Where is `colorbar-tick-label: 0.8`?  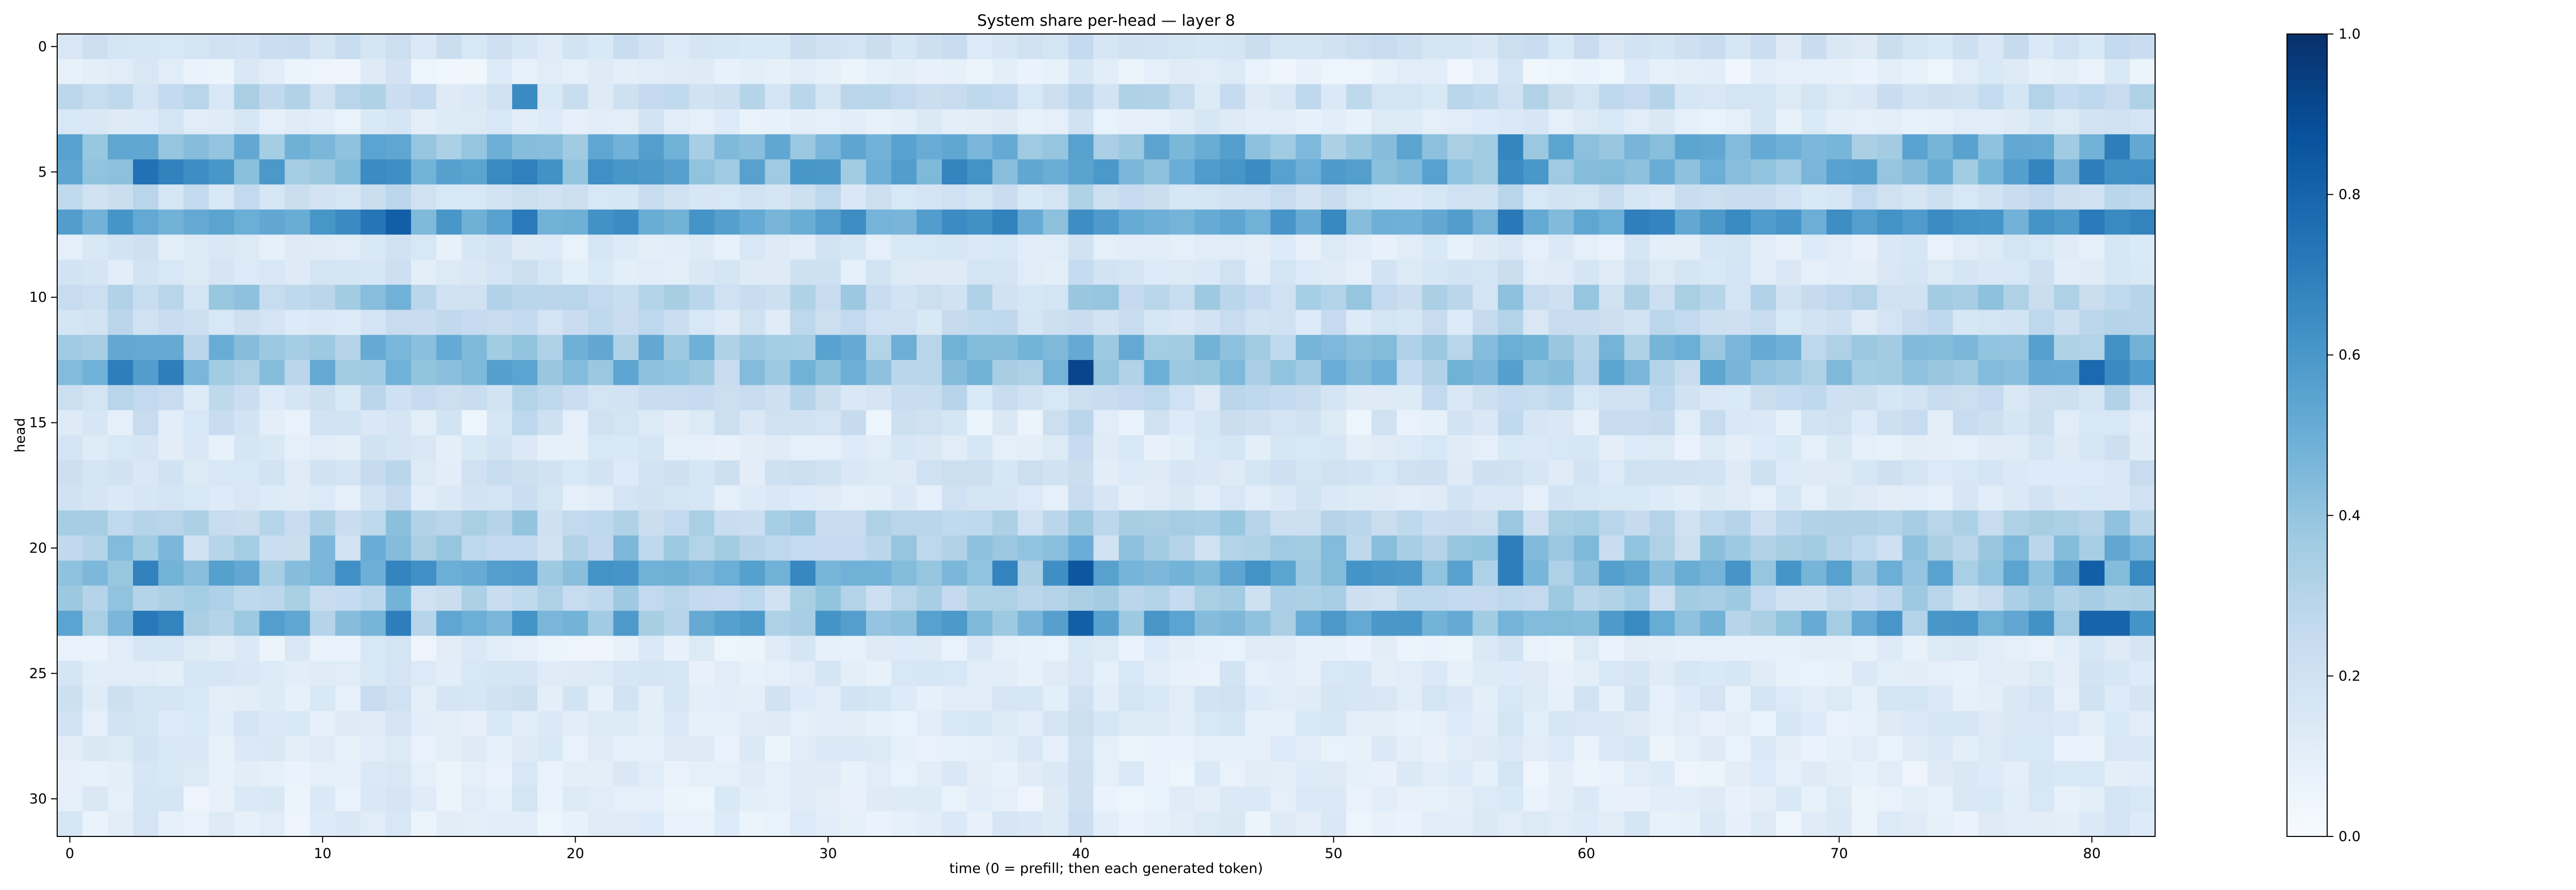
colorbar-tick-label: 0.8 is located at coordinates (2349, 195).